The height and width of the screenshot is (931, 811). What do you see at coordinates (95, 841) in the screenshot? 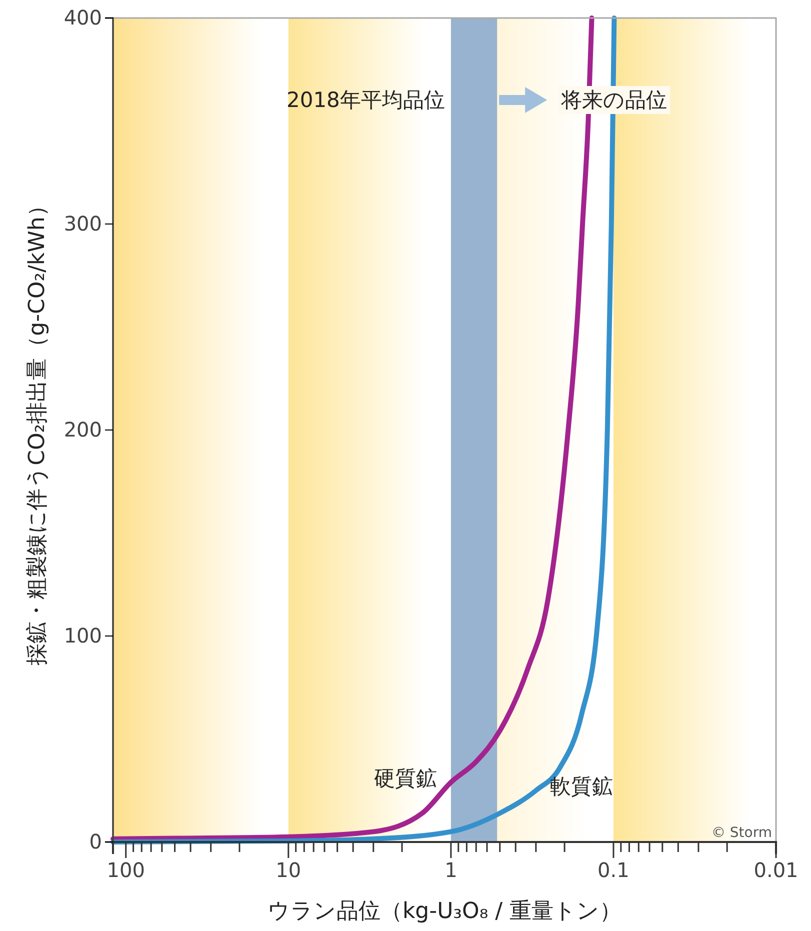
I see `y-tick-label: 0` at bounding box center [95, 841].